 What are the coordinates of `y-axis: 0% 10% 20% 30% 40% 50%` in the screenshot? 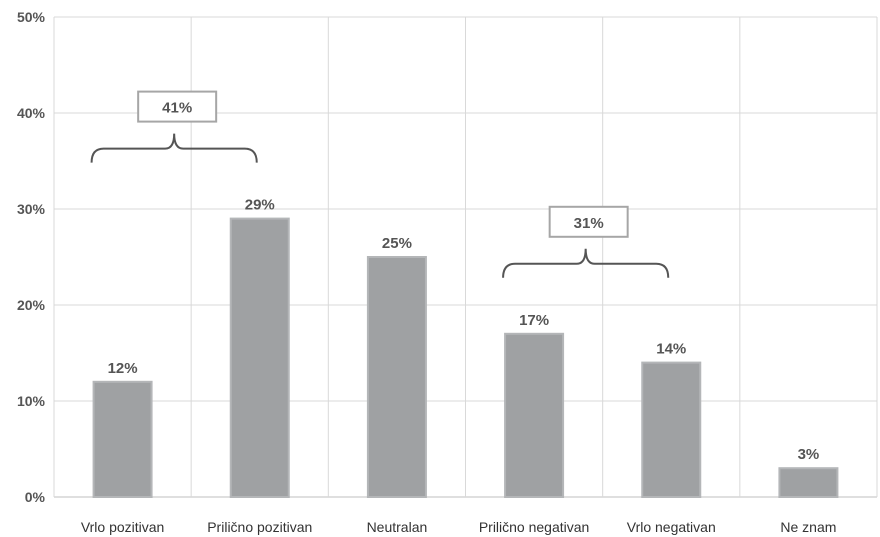 It's located at (31, 257).